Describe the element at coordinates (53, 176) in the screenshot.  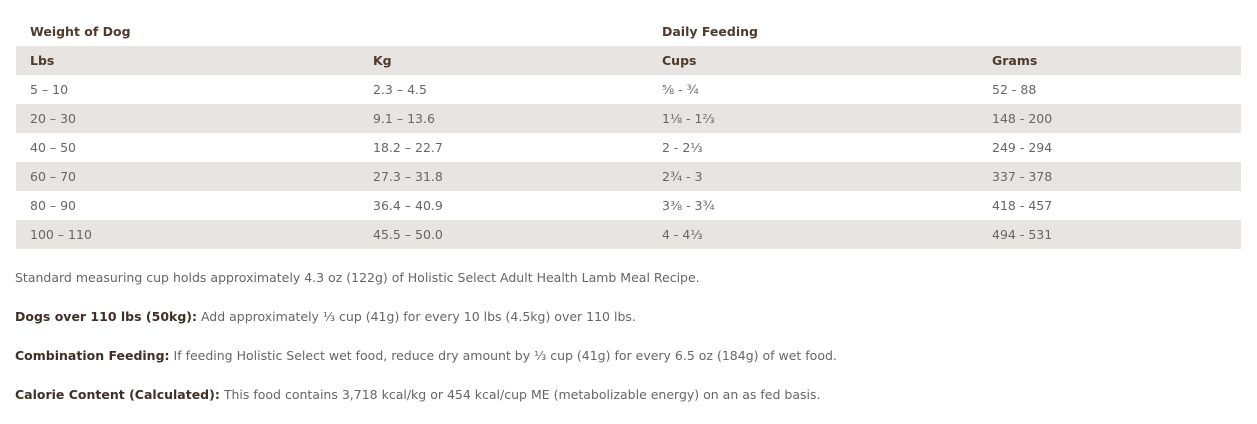
I see `lbs-cell: 60 – 70` at that location.